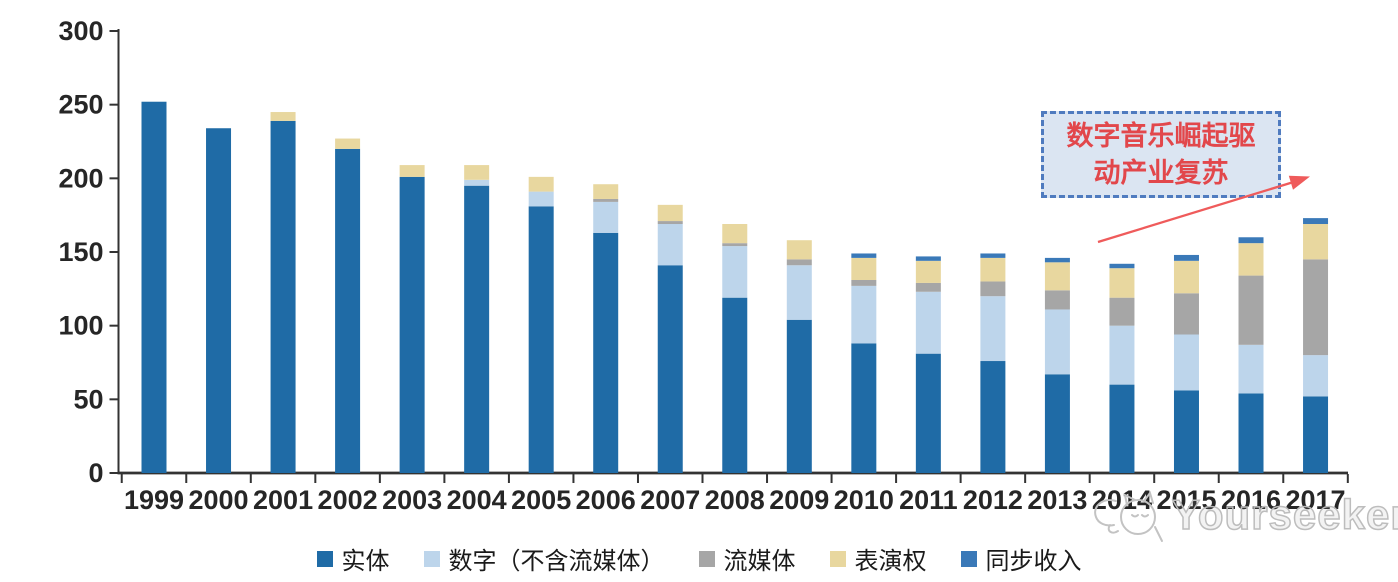 This screenshot has width=1398, height=582. Describe the element at coordinates (80, 178) in the screenshot. I see `y-axis-label: 200` at that location.